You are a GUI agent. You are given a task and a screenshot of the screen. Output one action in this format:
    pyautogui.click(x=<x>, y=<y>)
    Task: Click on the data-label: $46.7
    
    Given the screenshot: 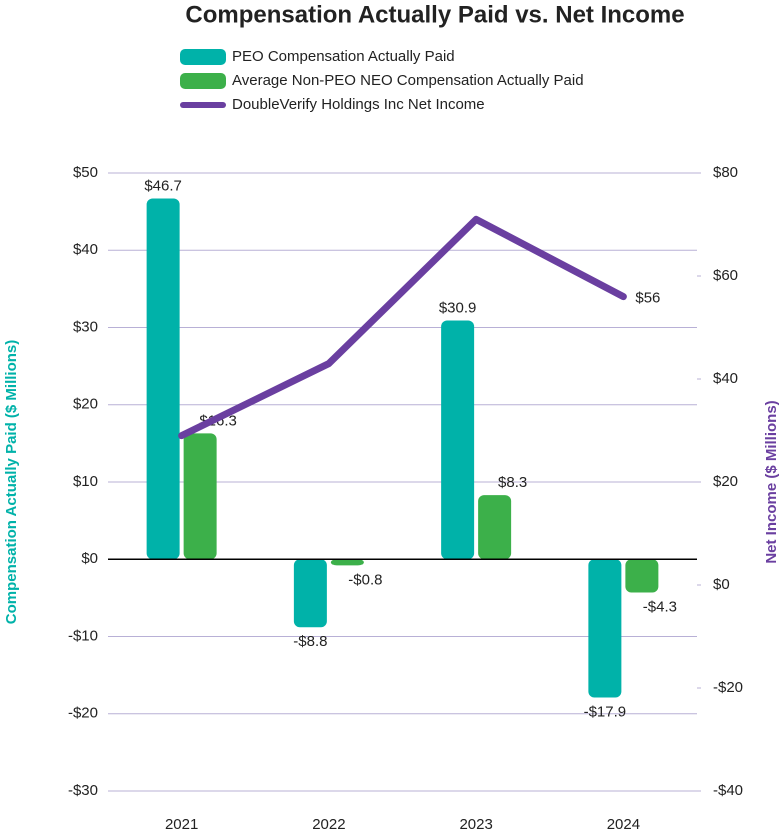 What is the action you would take?
    pyautogui.click(x=163, y=185)
    